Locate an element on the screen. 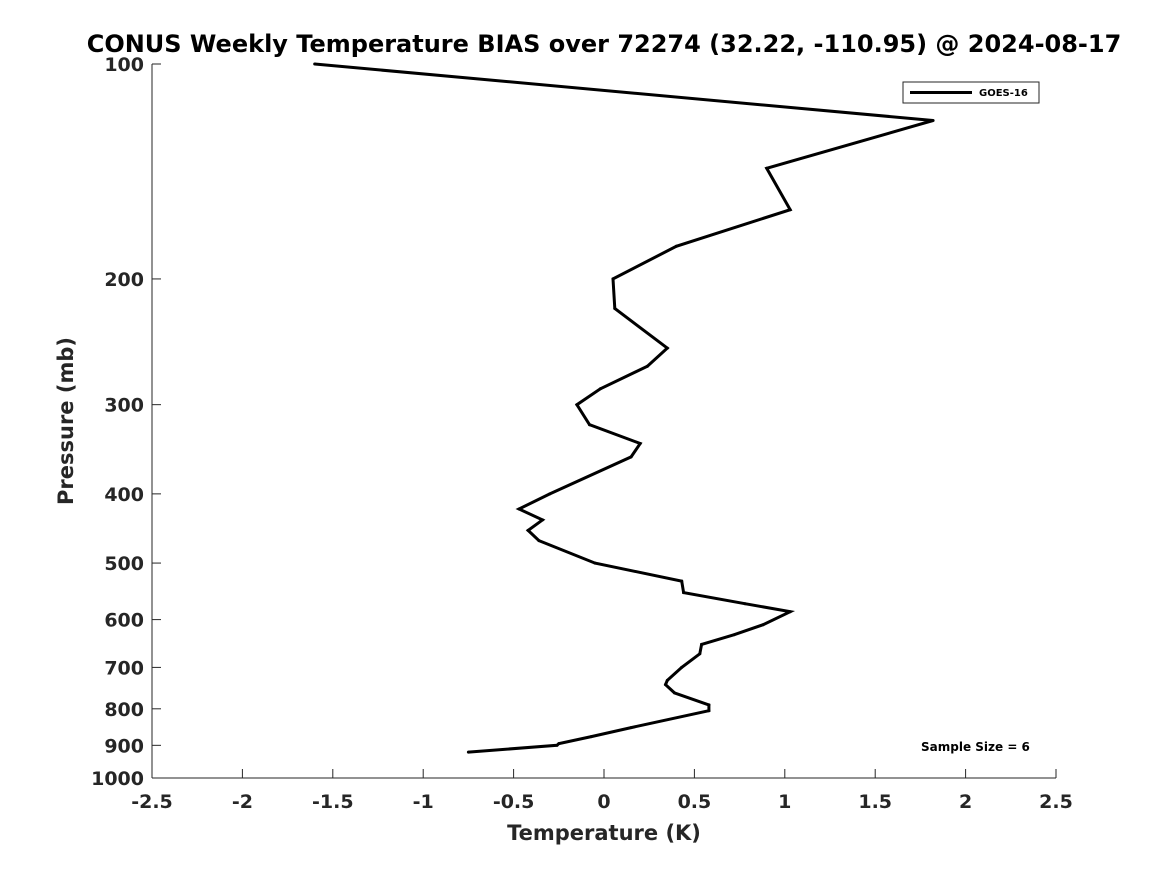 The image size is (1167, 875). y-tick-label: 500 is located at coordinates (124, 564).